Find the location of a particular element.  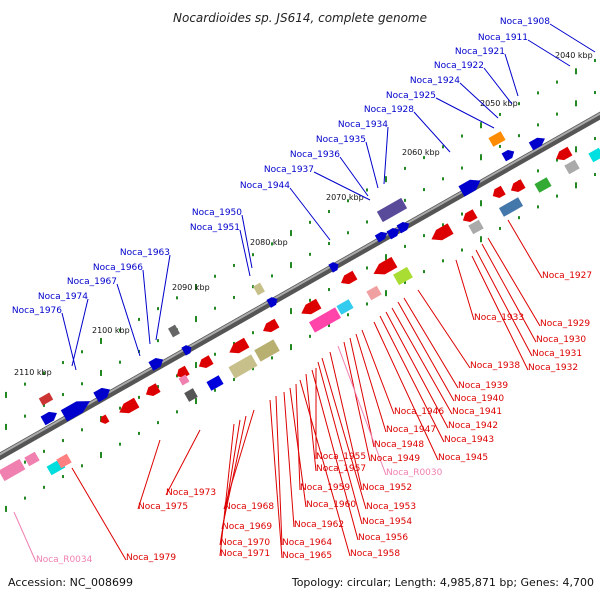

gene-label: Noca_1921 is located at coordinates (480, 52).